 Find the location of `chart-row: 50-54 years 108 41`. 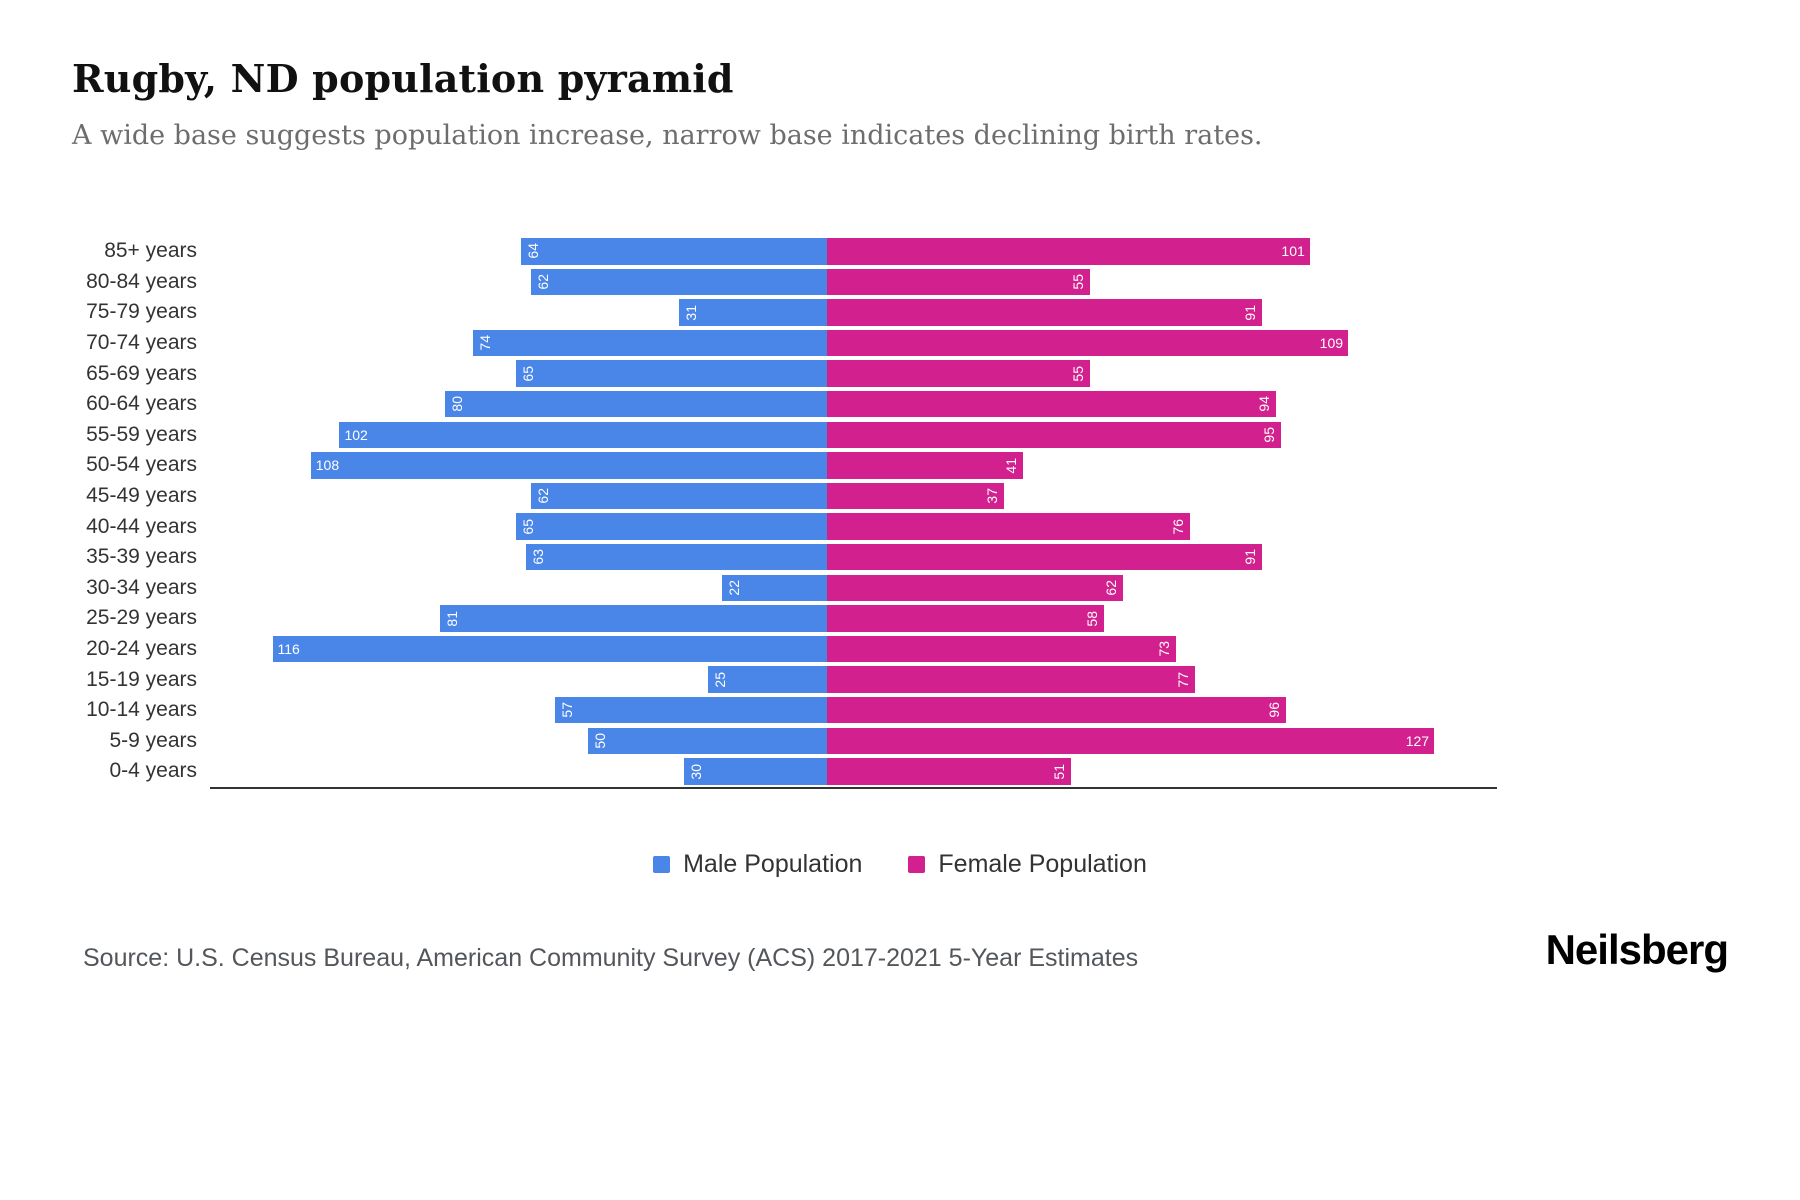

chart-row: 50-54 years 108 41 is located at coordinates (783, 465).